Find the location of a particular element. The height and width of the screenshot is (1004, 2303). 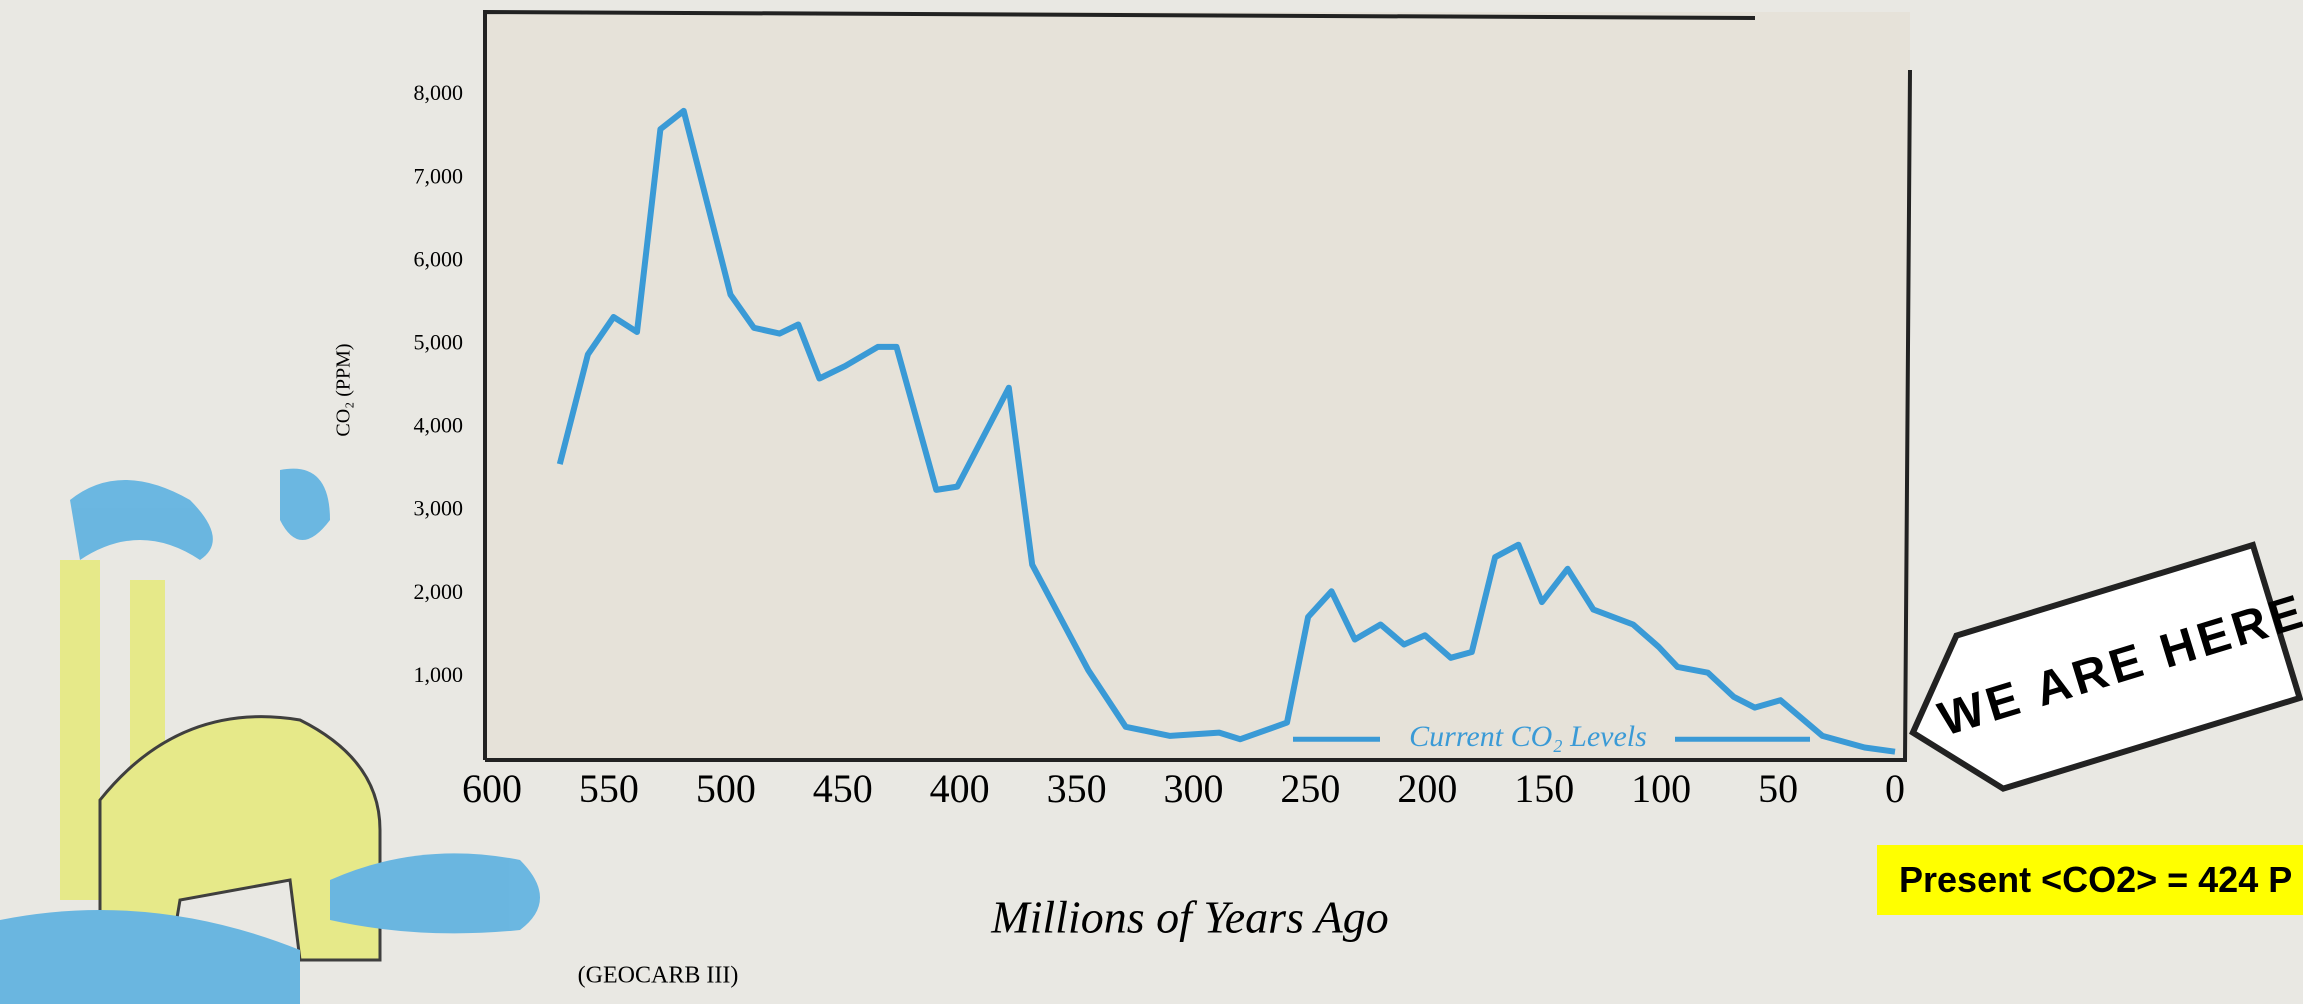

x-tick-label: 550 is located at coordinates (609, 788).